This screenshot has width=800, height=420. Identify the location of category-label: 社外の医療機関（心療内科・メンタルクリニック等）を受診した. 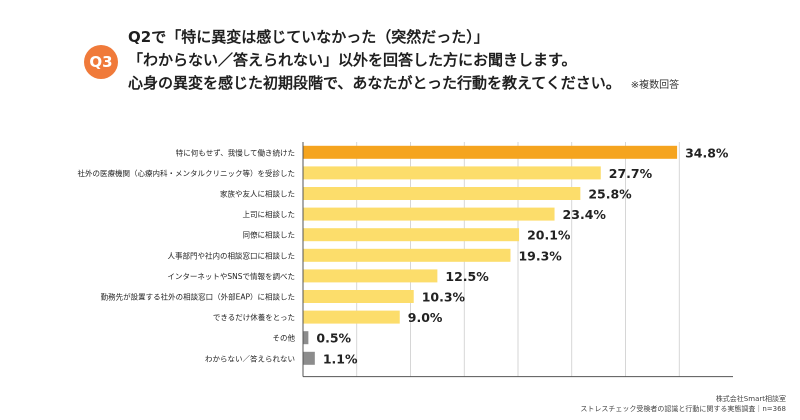
(187, 173).